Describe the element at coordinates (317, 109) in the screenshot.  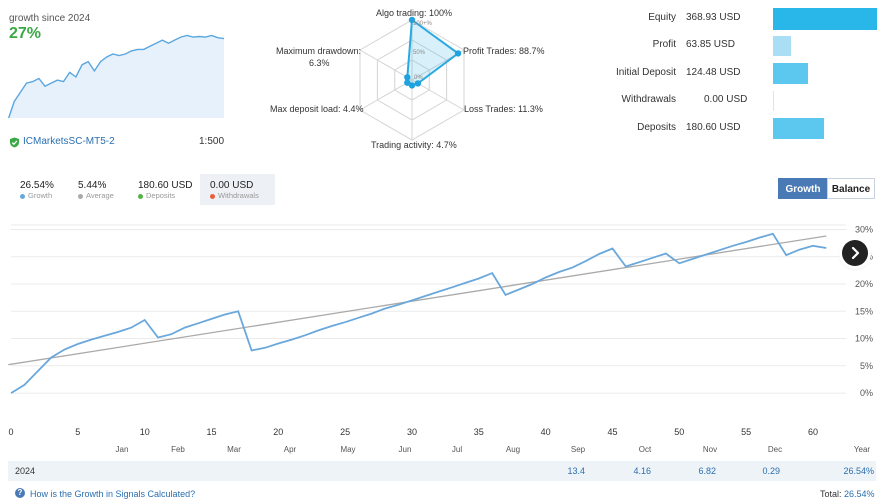
I see `radar-label-max-deposit-load: Max deposit load: 4.4%` at that location.